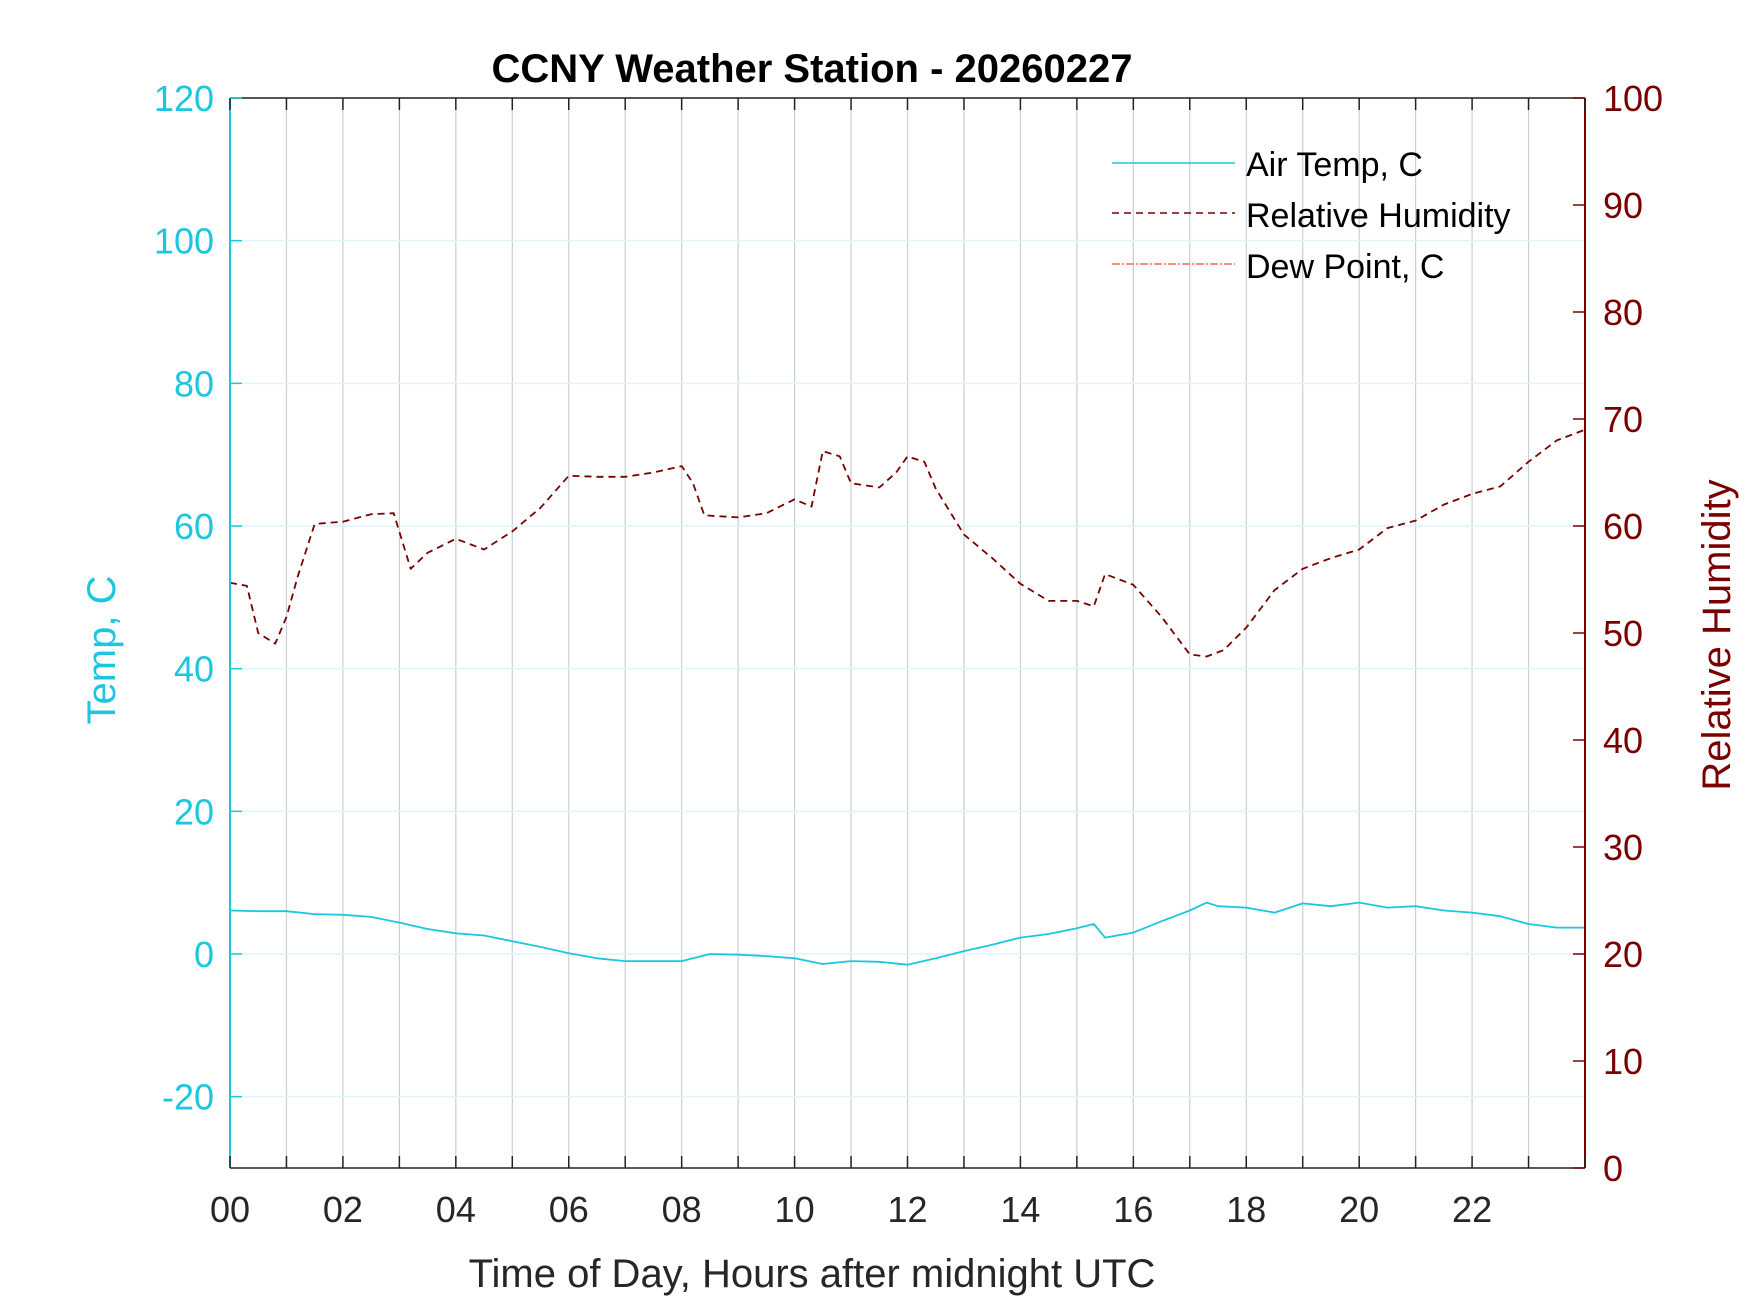 The height and width of the screenshot is (1313, 1750). I want to click on x-tick-label: 04, so click(456, 1209).